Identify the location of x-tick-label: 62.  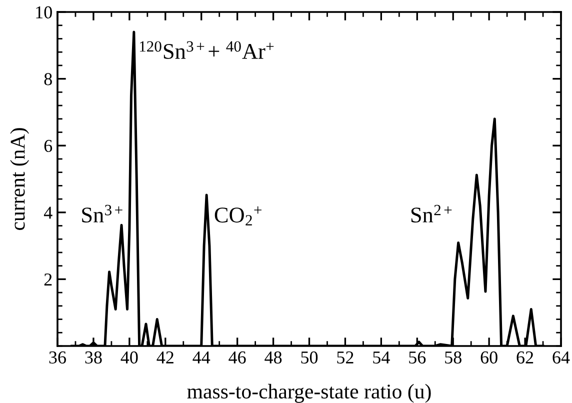
(525, 357).